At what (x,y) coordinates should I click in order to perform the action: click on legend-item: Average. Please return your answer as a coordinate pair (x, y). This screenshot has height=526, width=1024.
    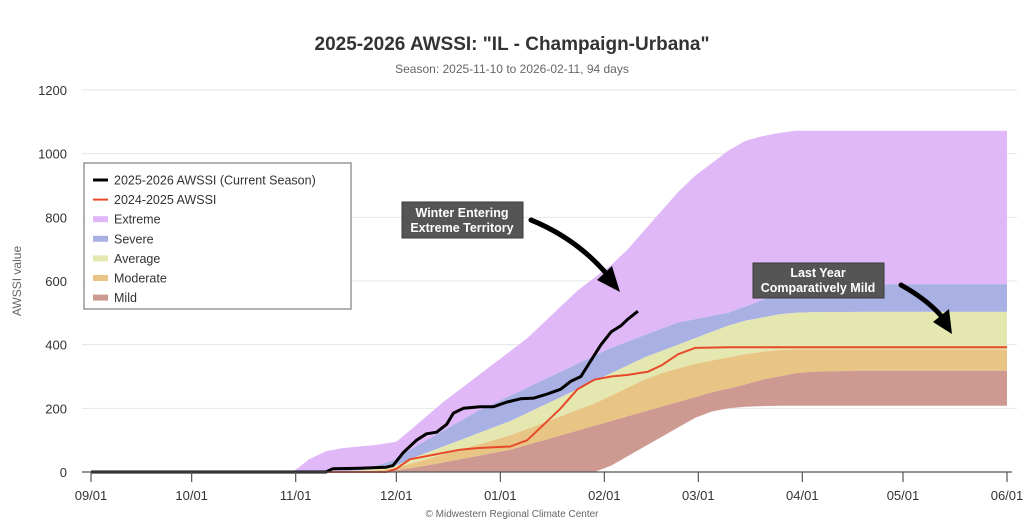
    Looking at the image, I should click on (126, 259).